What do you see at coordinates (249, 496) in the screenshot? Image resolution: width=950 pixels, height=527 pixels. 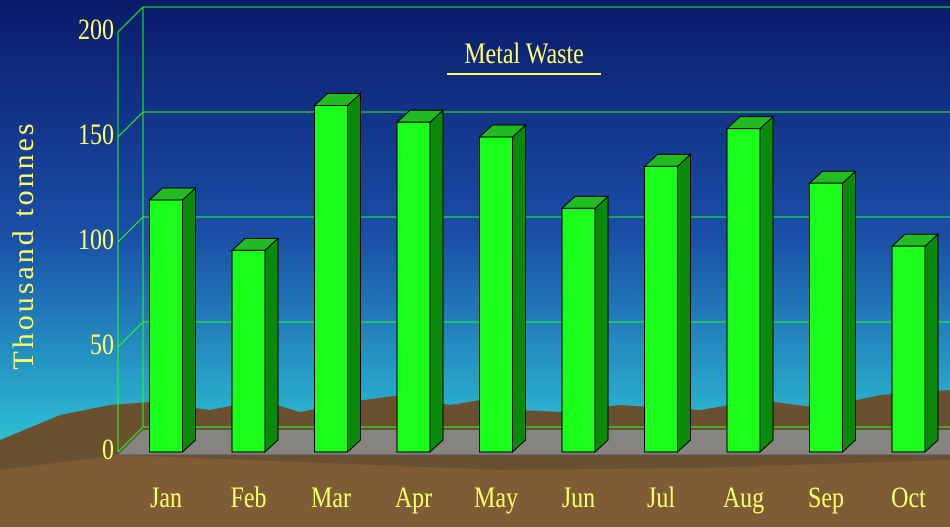 I see `x-tick-label: Feb` at bounding box center [249, 496].